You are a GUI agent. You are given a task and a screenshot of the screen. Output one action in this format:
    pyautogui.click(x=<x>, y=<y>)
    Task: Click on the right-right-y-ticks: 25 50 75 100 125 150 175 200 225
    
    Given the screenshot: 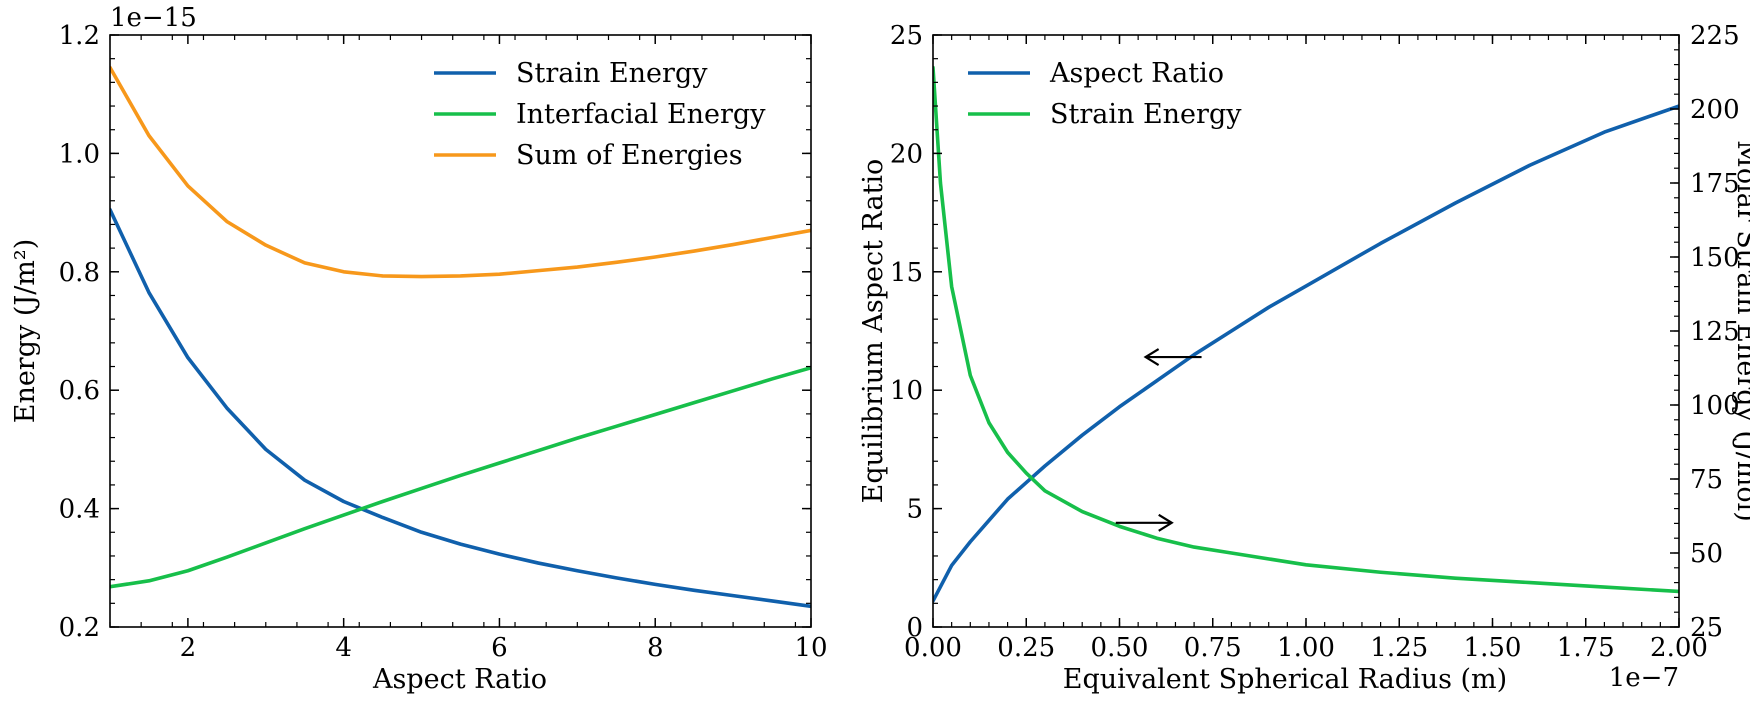 What is the action you would take?
    pyautogui.click(x=1705, y=332)
    